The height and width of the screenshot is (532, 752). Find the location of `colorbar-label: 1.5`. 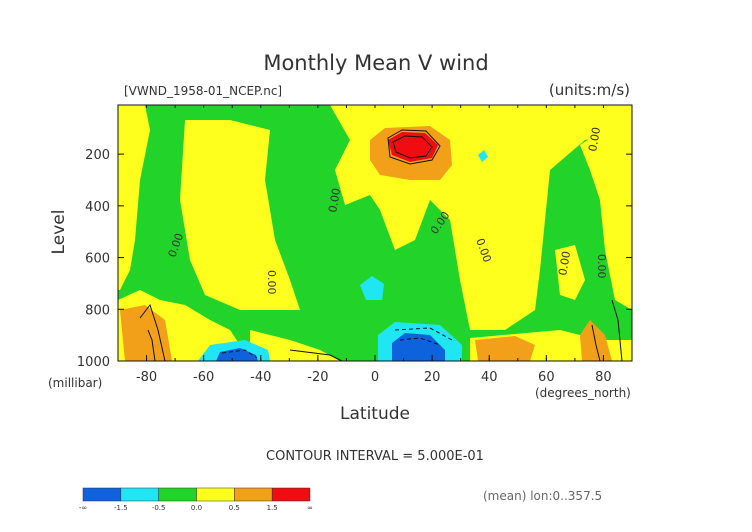

colorbar-label: 1.5 is located at coordinates (272, 508).